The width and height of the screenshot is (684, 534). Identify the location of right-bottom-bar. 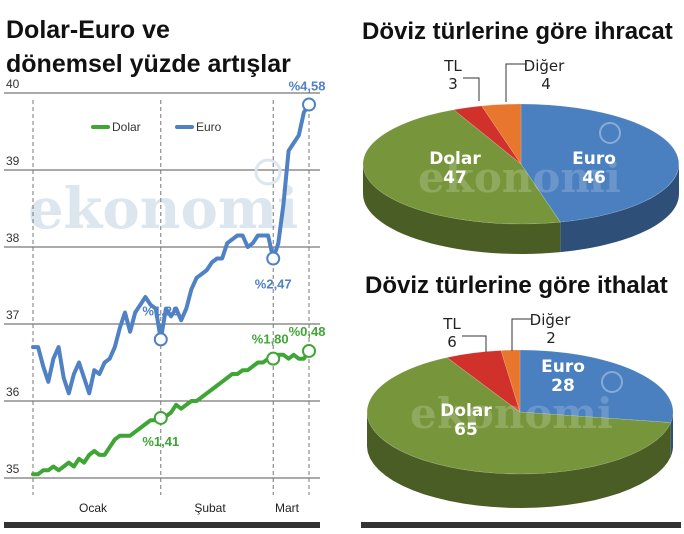
(521, 525).